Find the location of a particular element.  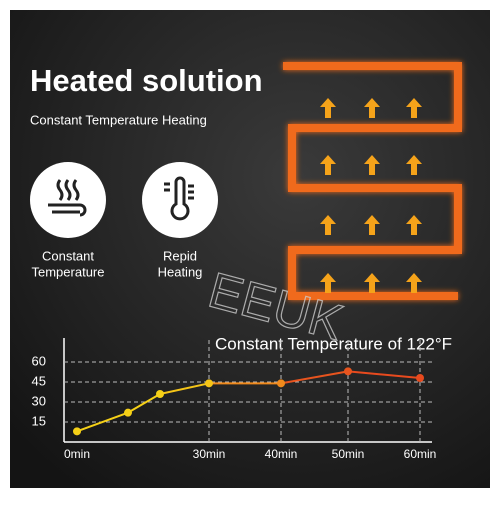

x-tick-label: 0min is located at coordinates (77, 454).